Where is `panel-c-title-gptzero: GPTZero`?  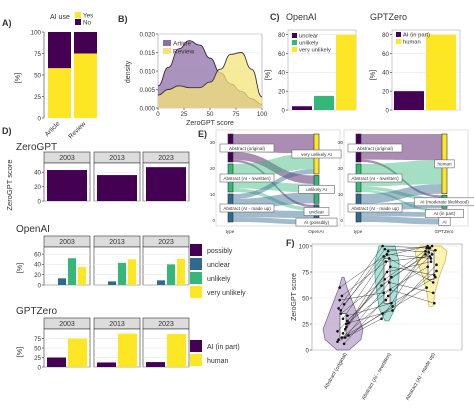
panel-c-title-gptzero: GPTZero is located at coordinates (388, 17).